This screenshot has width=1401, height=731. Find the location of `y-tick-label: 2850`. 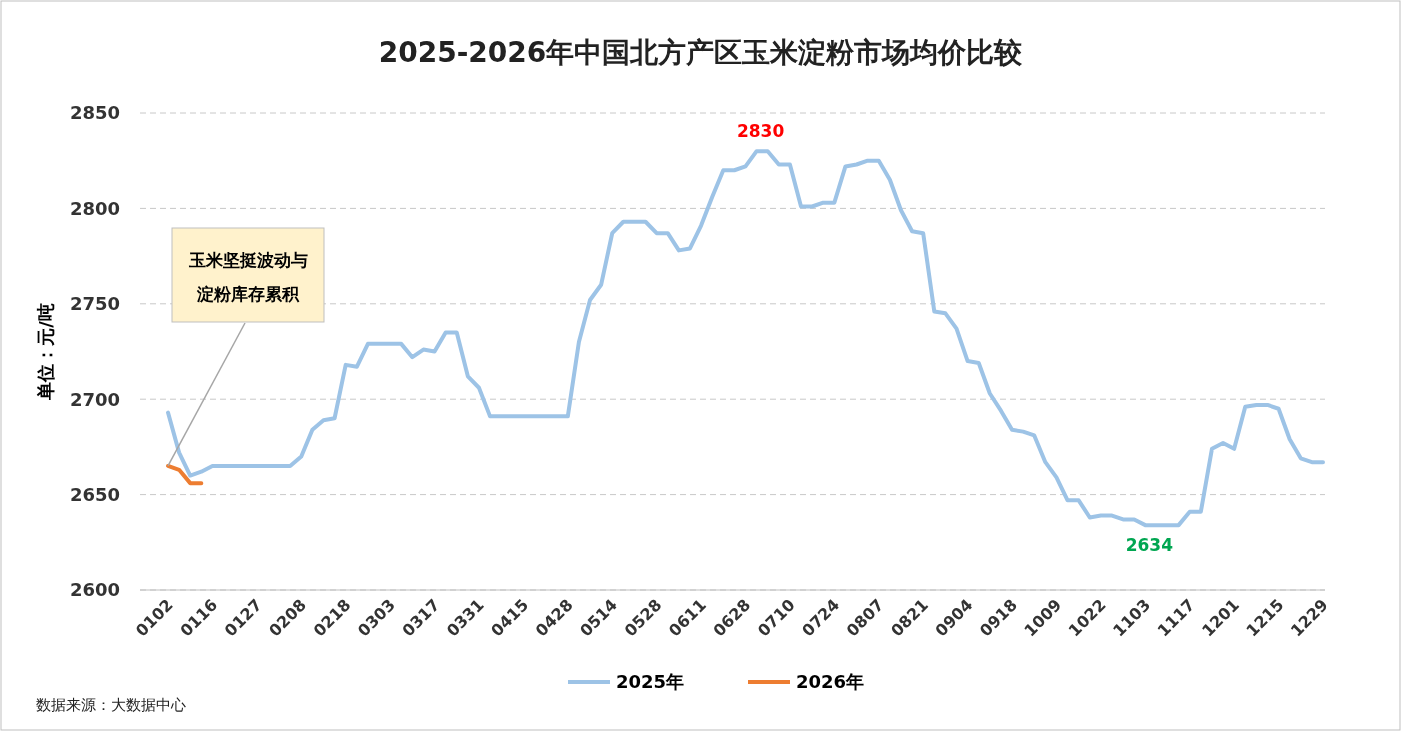

y-tick-label: 2850 is located at coordinates (94, 113).